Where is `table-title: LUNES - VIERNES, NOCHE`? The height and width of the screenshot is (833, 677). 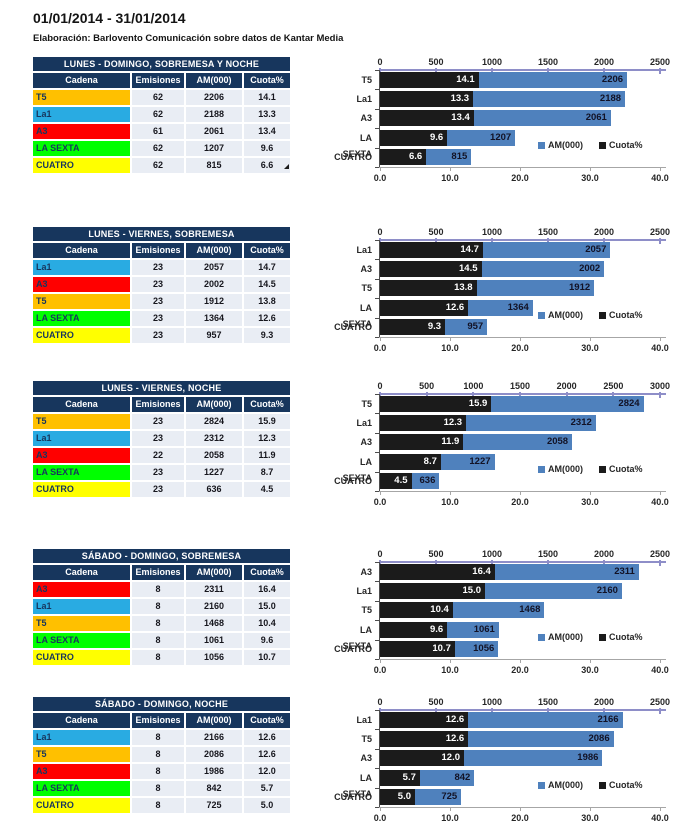 table-title: LUNES - VIERNES, NOCHE is located at coordinates (161, 388).